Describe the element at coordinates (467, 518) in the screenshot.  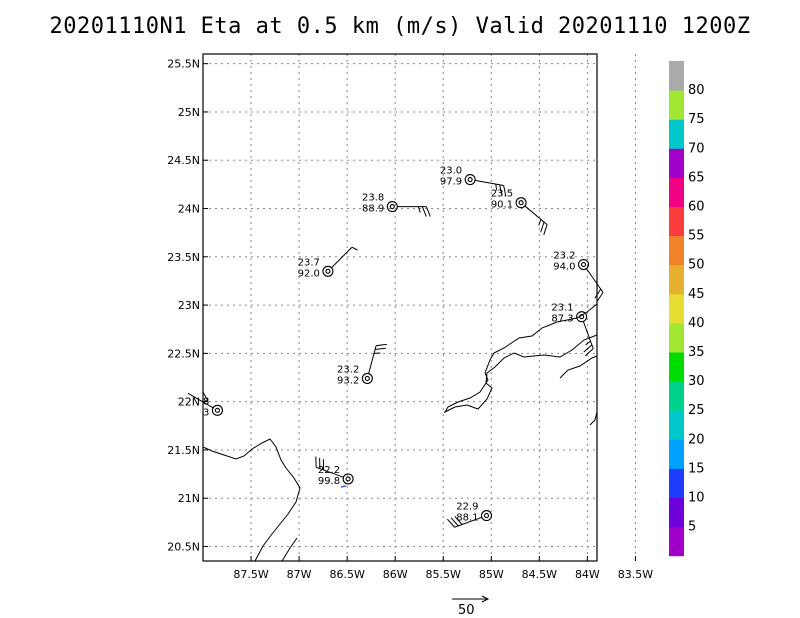
I see `percent-label: 88.1` at that location.